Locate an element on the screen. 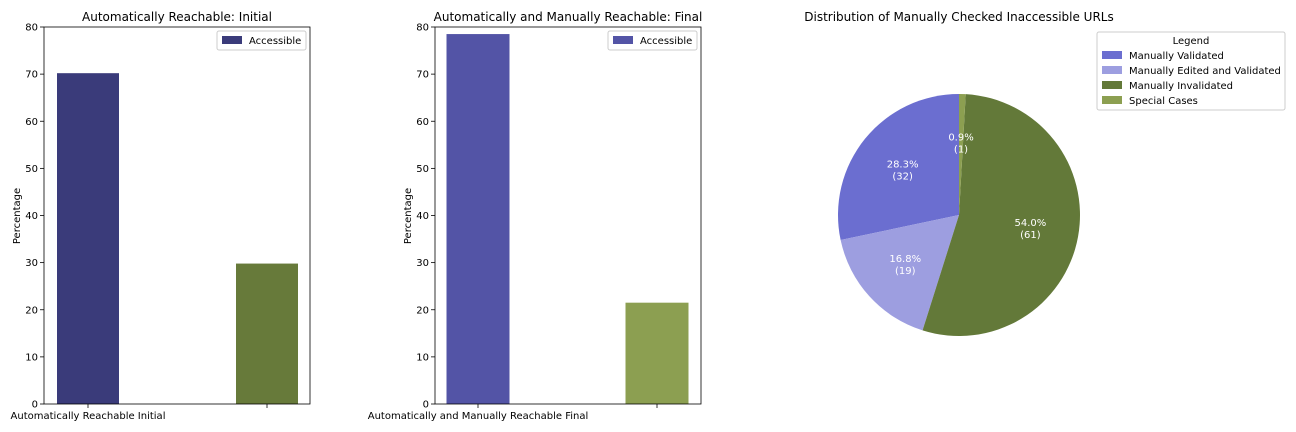 This screenshot has height=432, width=1296. chart1-legend-swatch is located at coordinates (232, 40).